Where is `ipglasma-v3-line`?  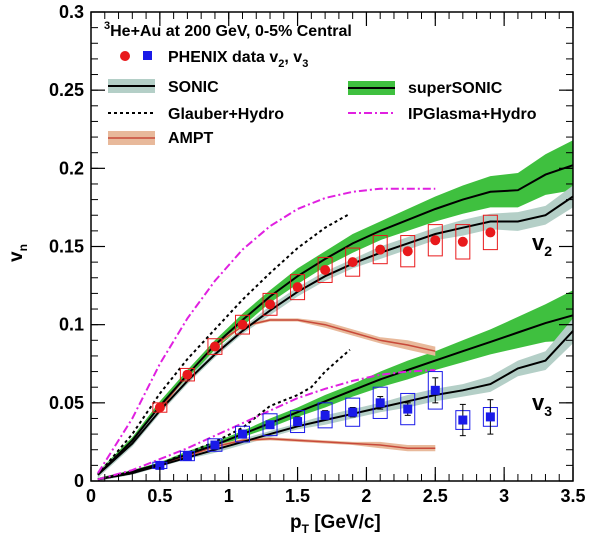 ipglasma-v3-line is located at coordinates (266, 425).